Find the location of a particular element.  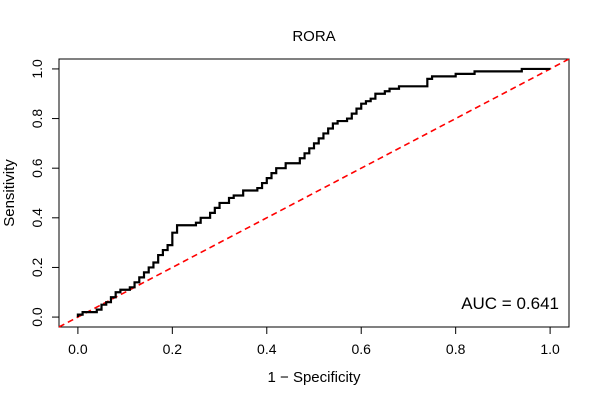

y-tick-label: 0.4 is located at coordinates (37, 218).